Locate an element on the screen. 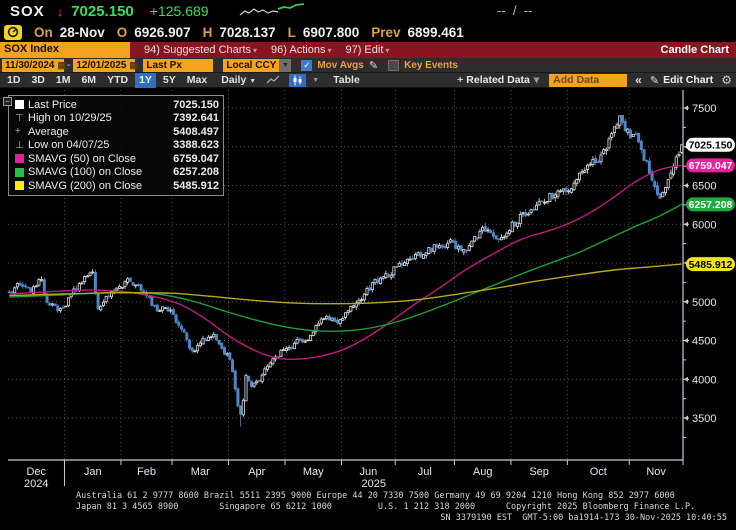 This screenshot has width=736, height=530. frequency-select: Daily ▼ is located at coordinates (239, 80).